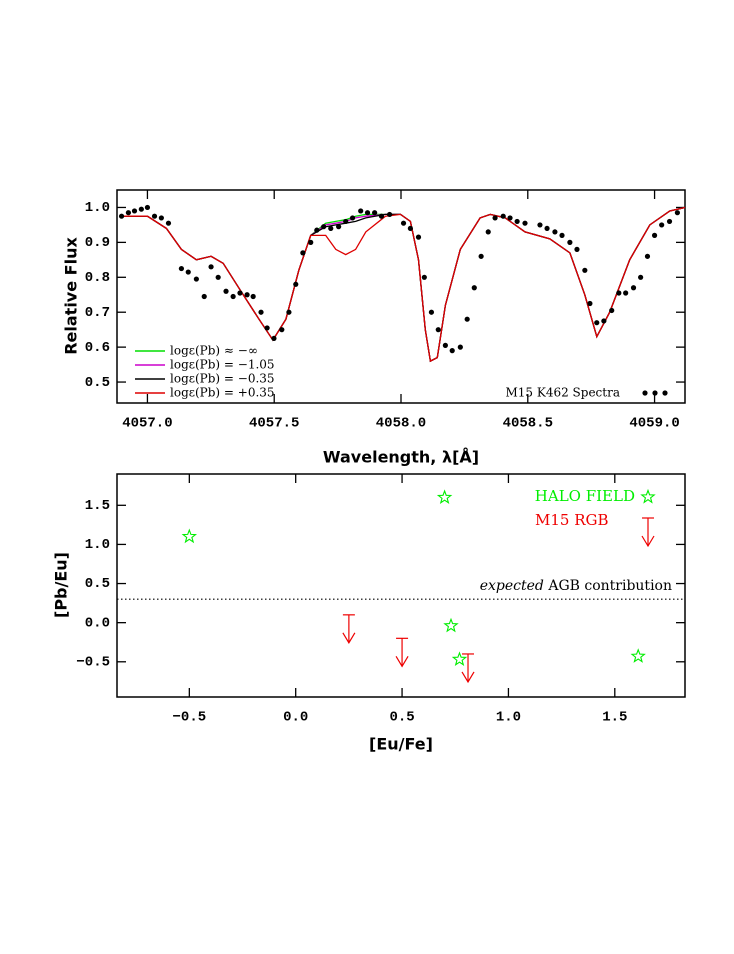  I want to click on y-tick-label: 0.5, so click(97, 383).